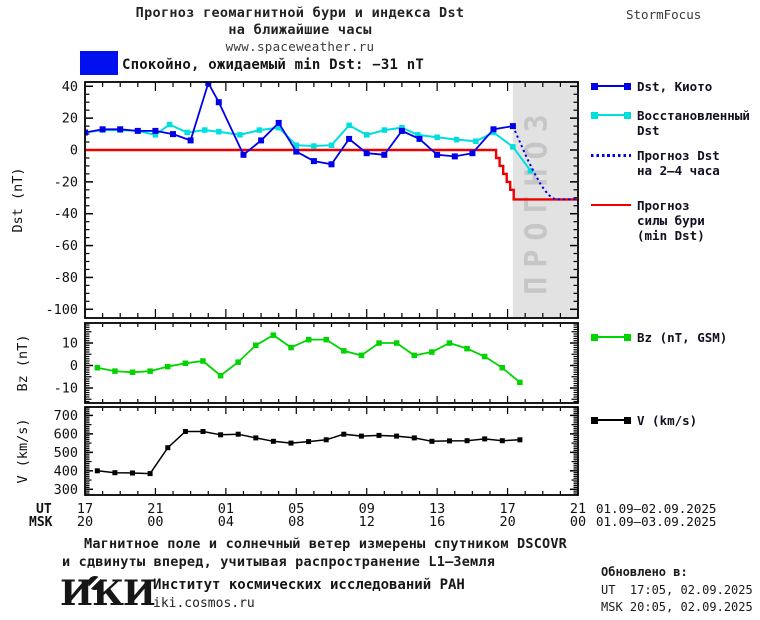 This screenshot has width=760, height=620. I want to click on svg-text: UT, so click(44, 509).